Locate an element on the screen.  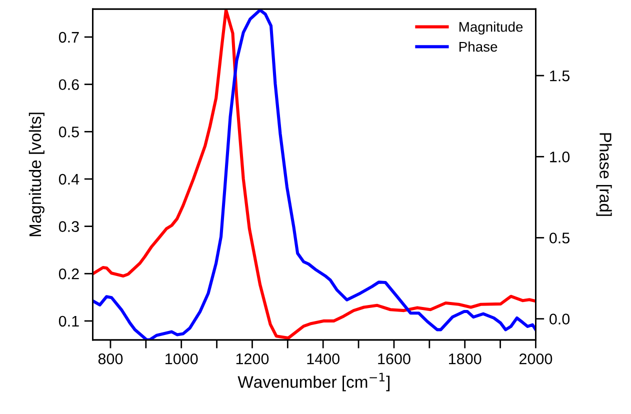
x-tick-label: 1800 is located at coordinates (465, 358).